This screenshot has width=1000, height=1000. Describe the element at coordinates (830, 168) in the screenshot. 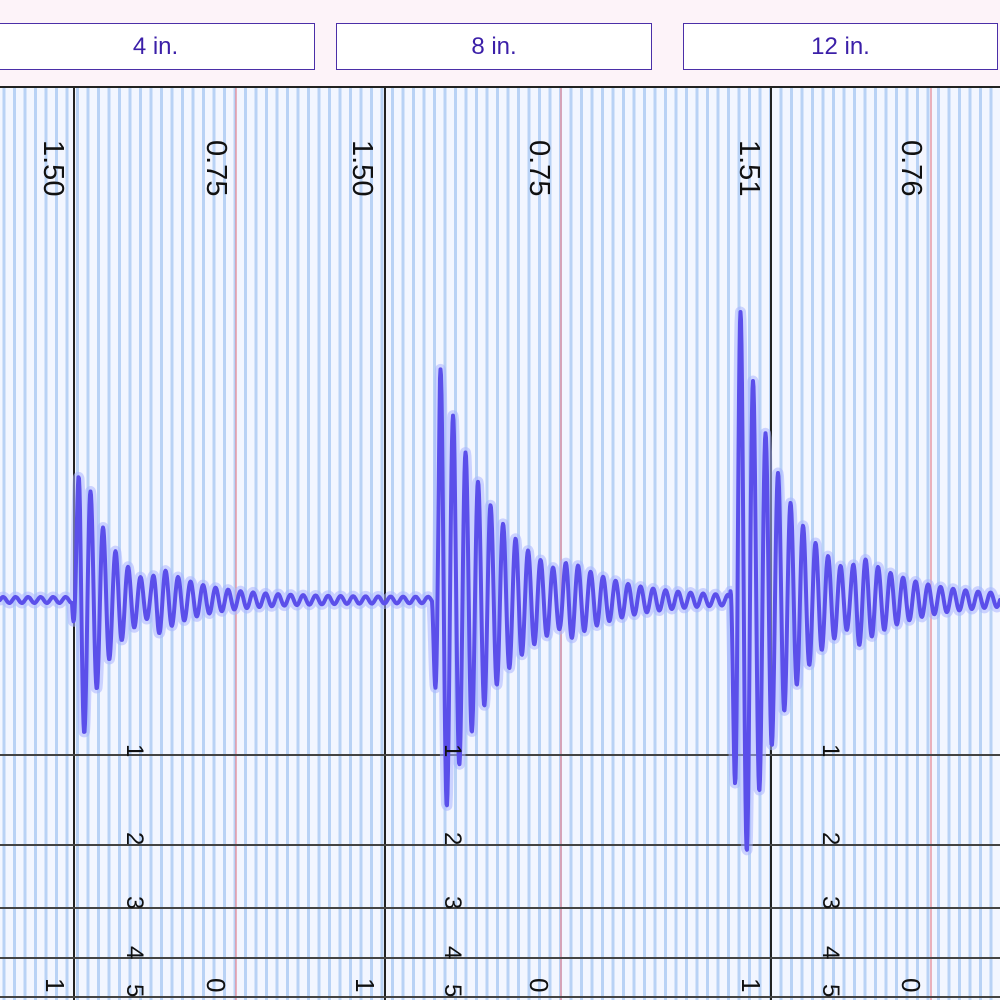

I see `panel-3-labels: 1.51 0.76` at that location.